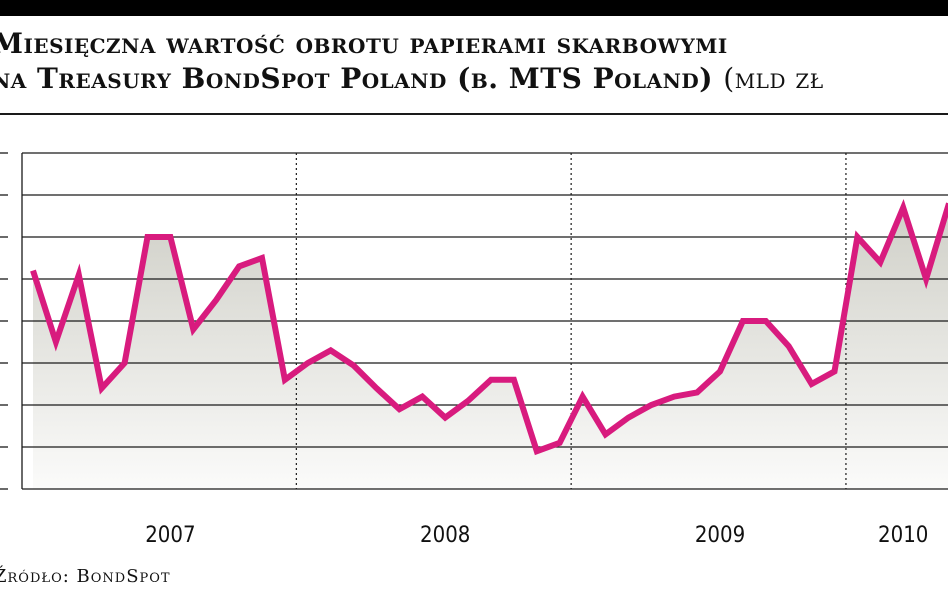  What do you see at coordinates (170, 535) in the screenshot?
I see `x-tick-label: 2007` at bounding box center [170, 535].